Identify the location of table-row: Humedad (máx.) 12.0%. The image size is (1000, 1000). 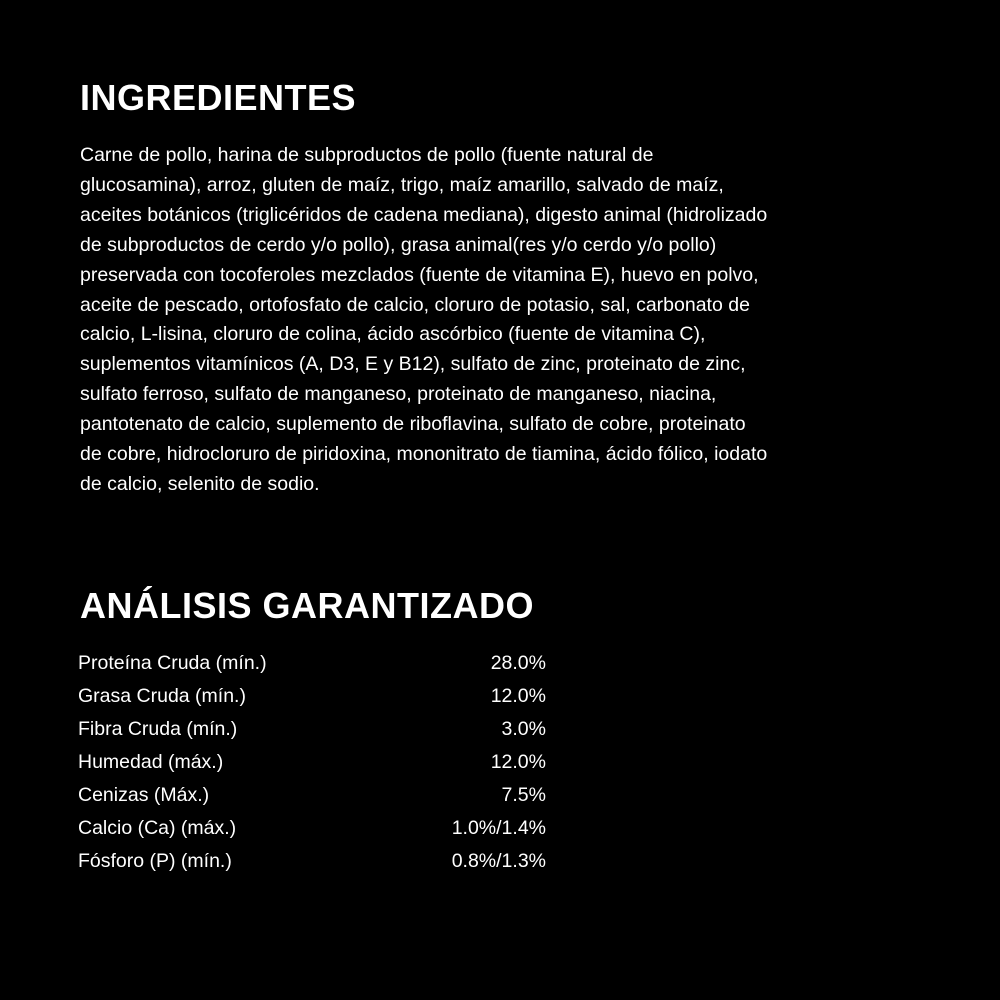
(312, 762).